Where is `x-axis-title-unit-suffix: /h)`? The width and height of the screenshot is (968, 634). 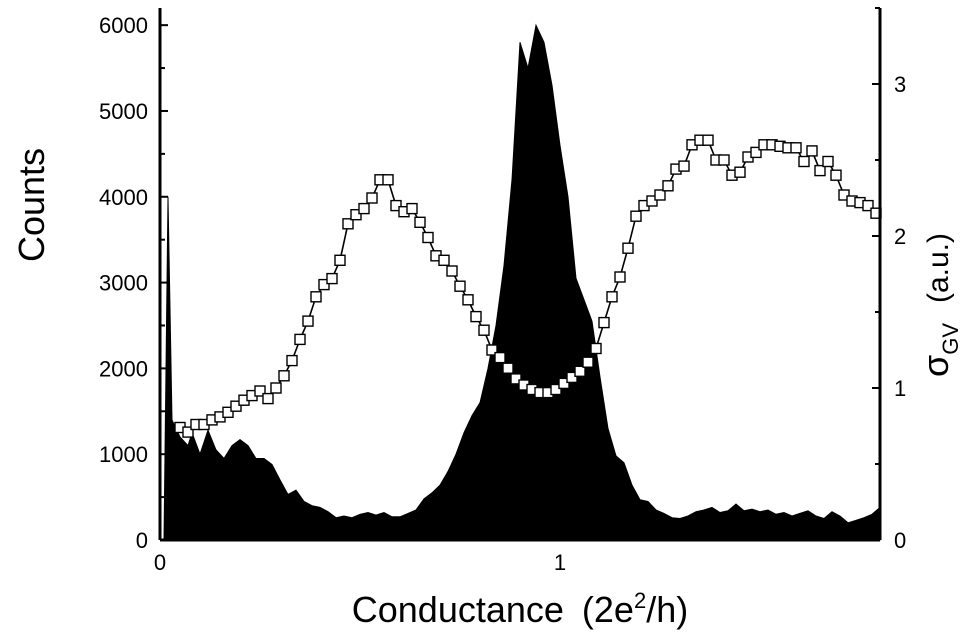
x-axis-title-unit-suffix: /h) is located at coordinates (667, 609).